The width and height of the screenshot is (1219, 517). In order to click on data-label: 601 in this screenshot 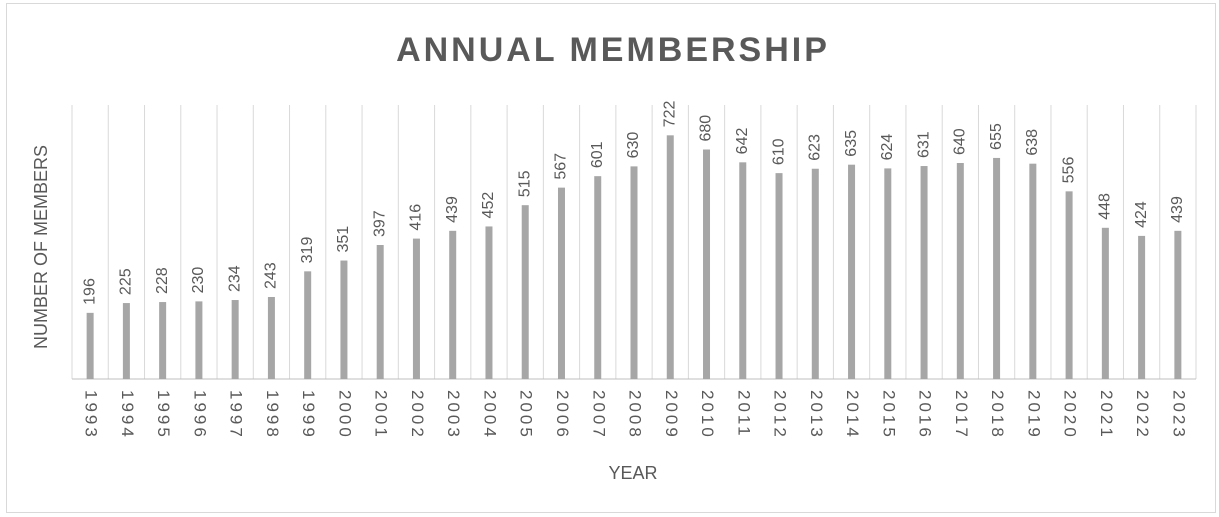, I will do `click(597, 154)`.